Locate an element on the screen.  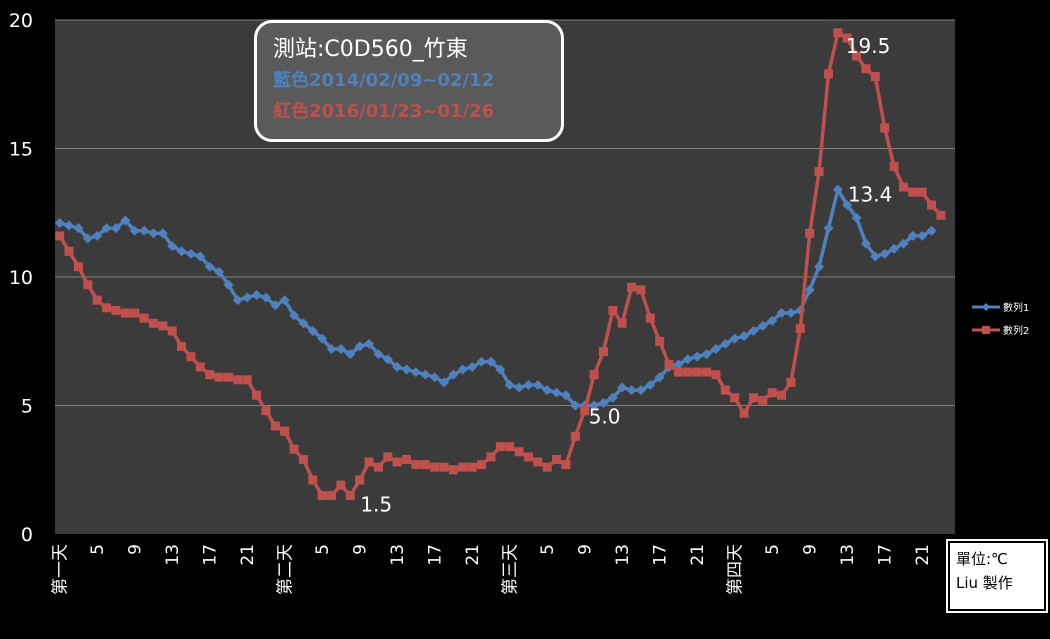
unit-box: 單位:℃ Liu 製作 is located at coordinates (997, 576).